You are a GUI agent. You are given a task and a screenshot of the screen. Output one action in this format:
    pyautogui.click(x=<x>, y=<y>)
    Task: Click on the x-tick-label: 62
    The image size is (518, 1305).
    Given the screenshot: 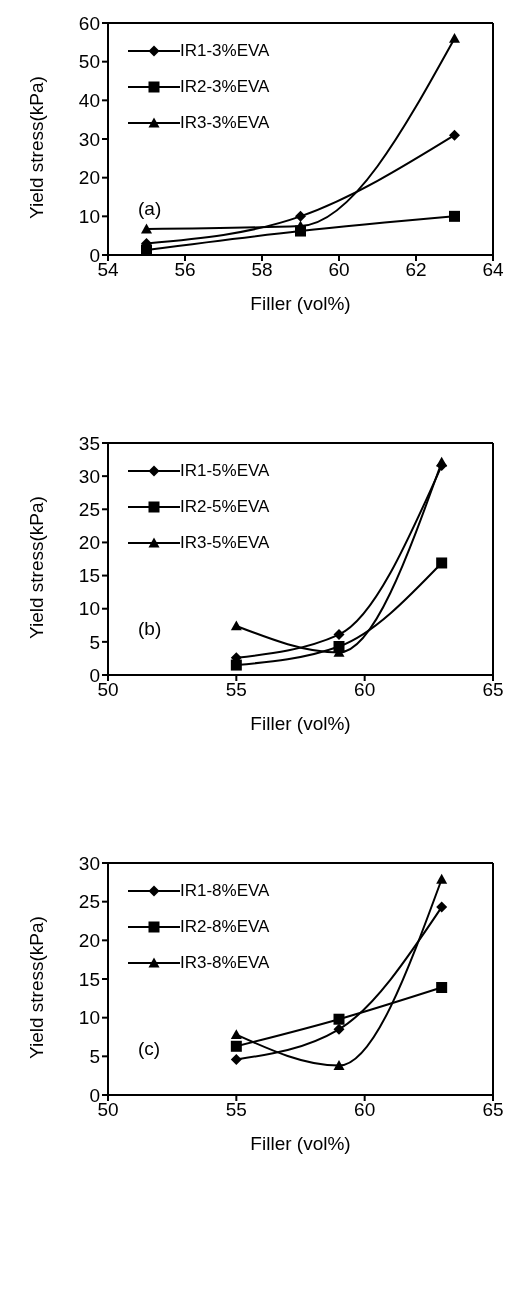 What is the action you would take?
    pyautogui.click(x=416, y=270)
    